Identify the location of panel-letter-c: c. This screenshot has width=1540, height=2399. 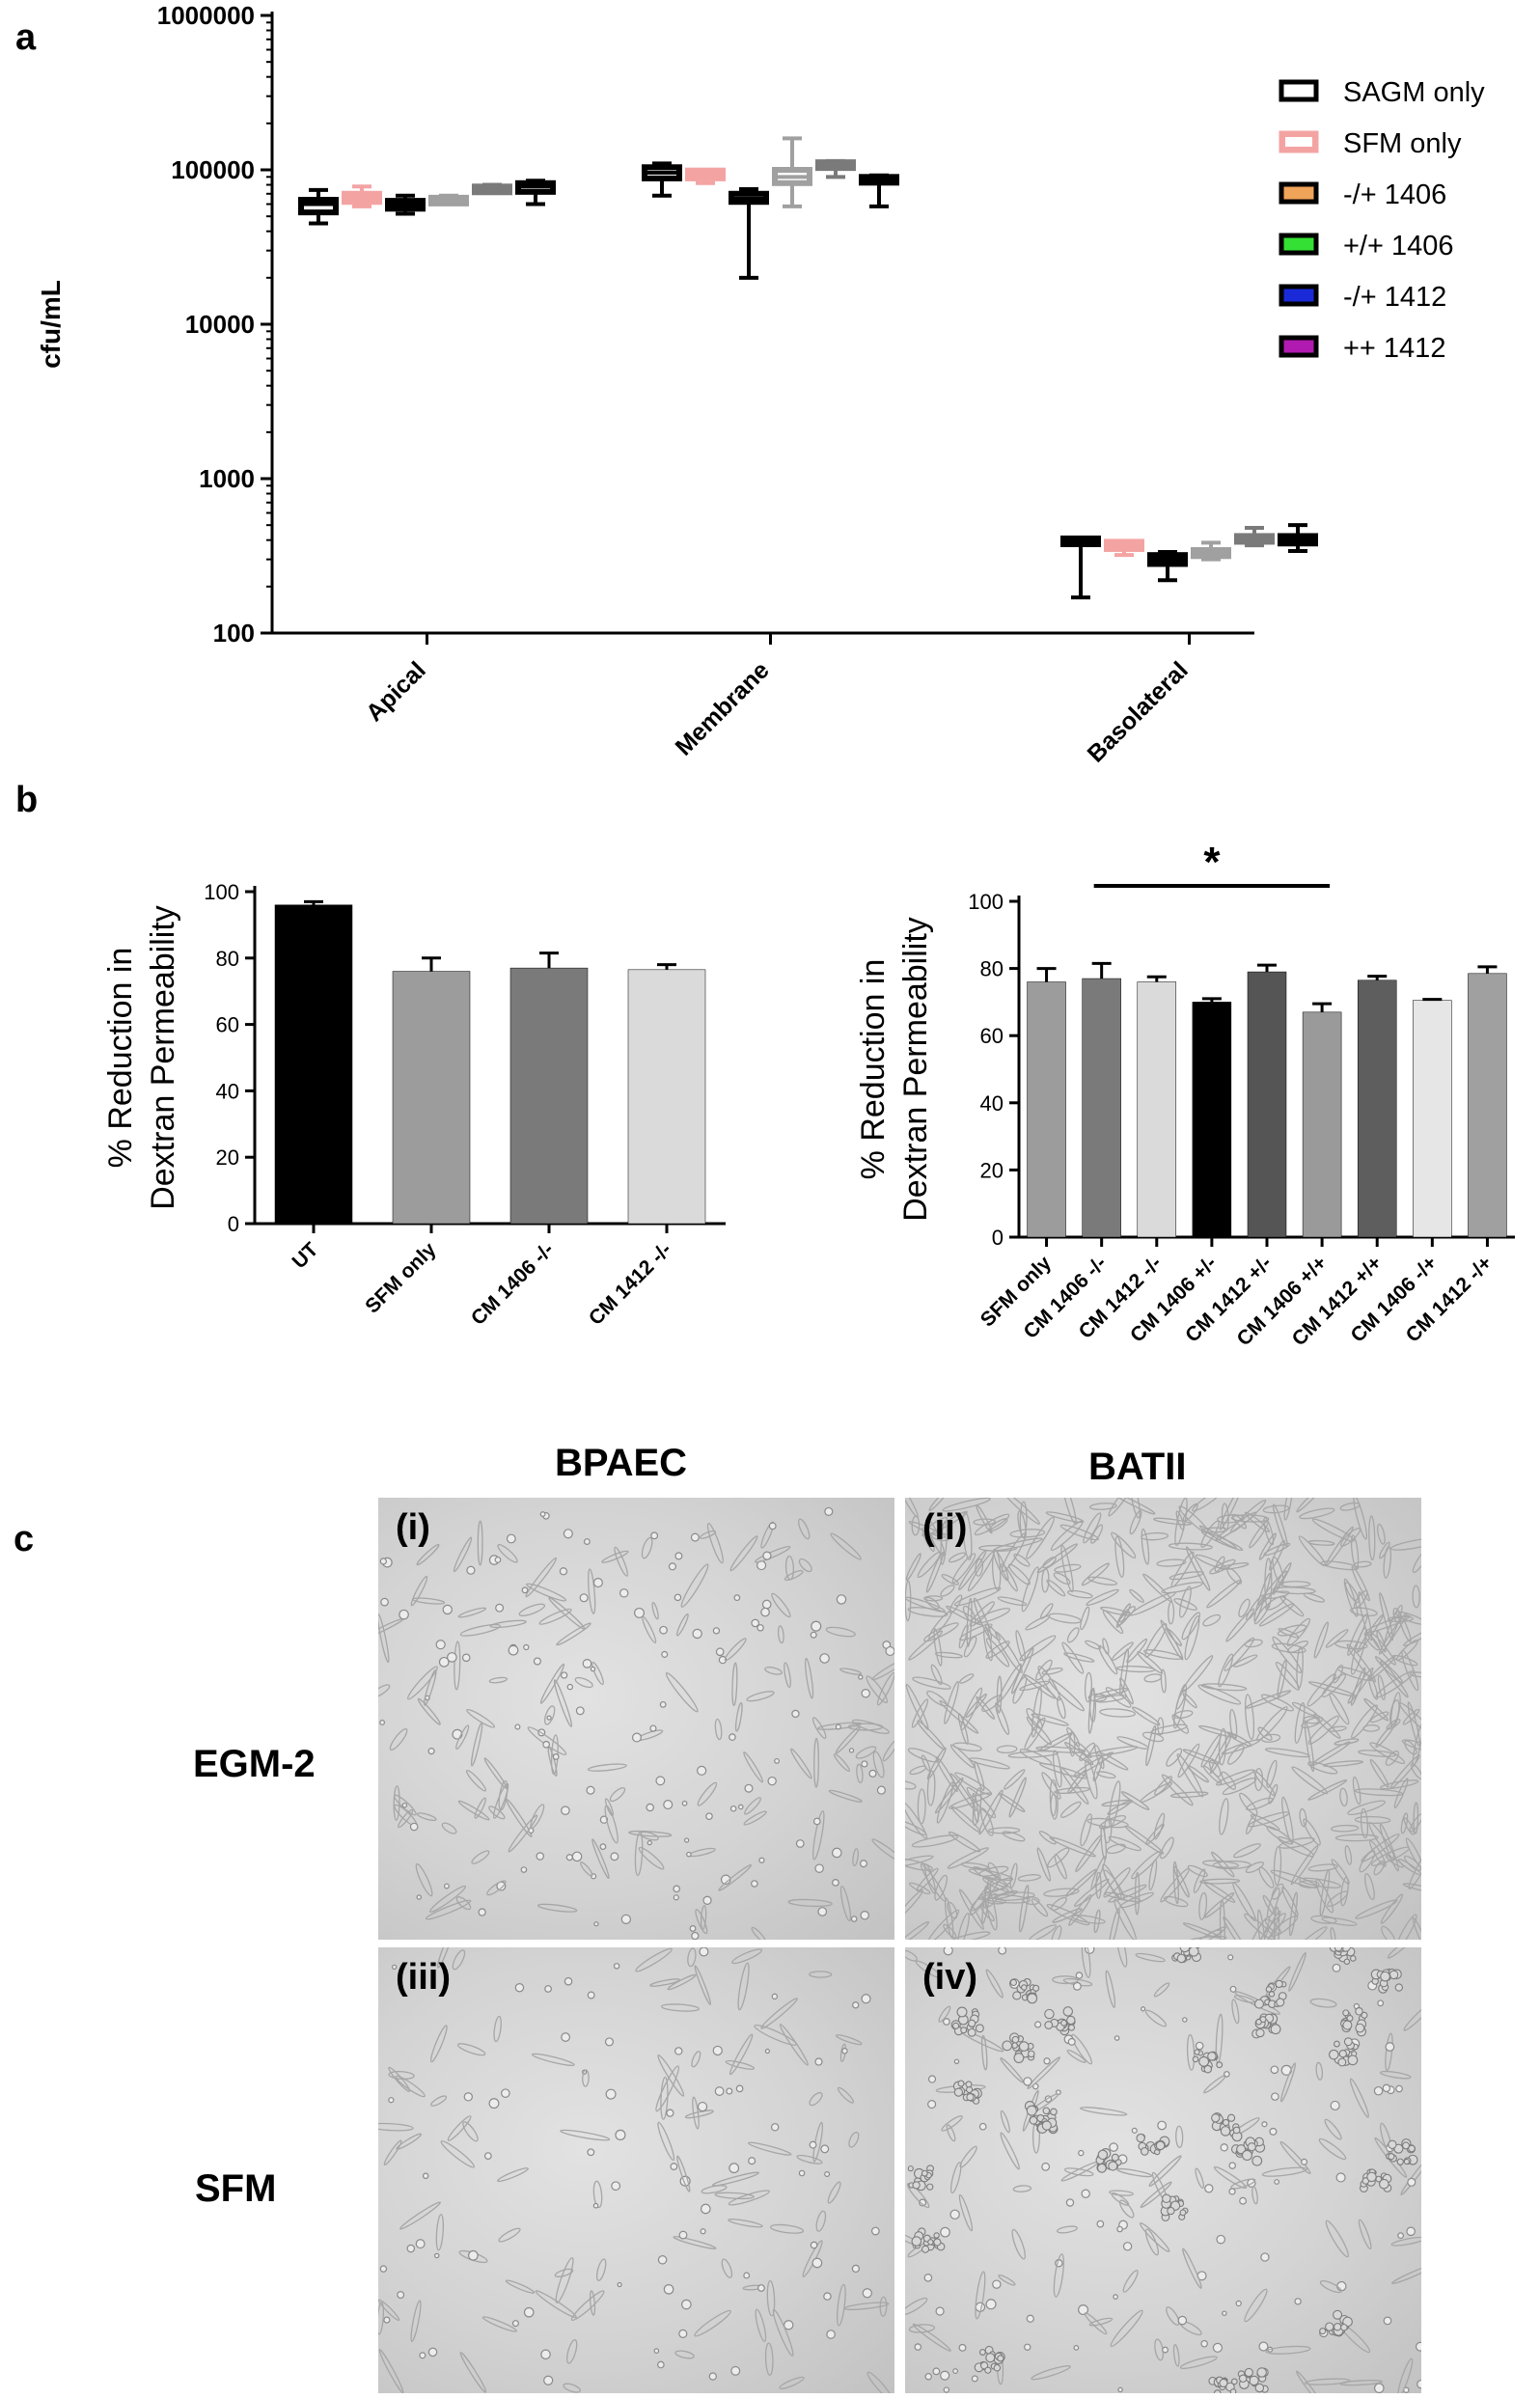
(24, 1539).